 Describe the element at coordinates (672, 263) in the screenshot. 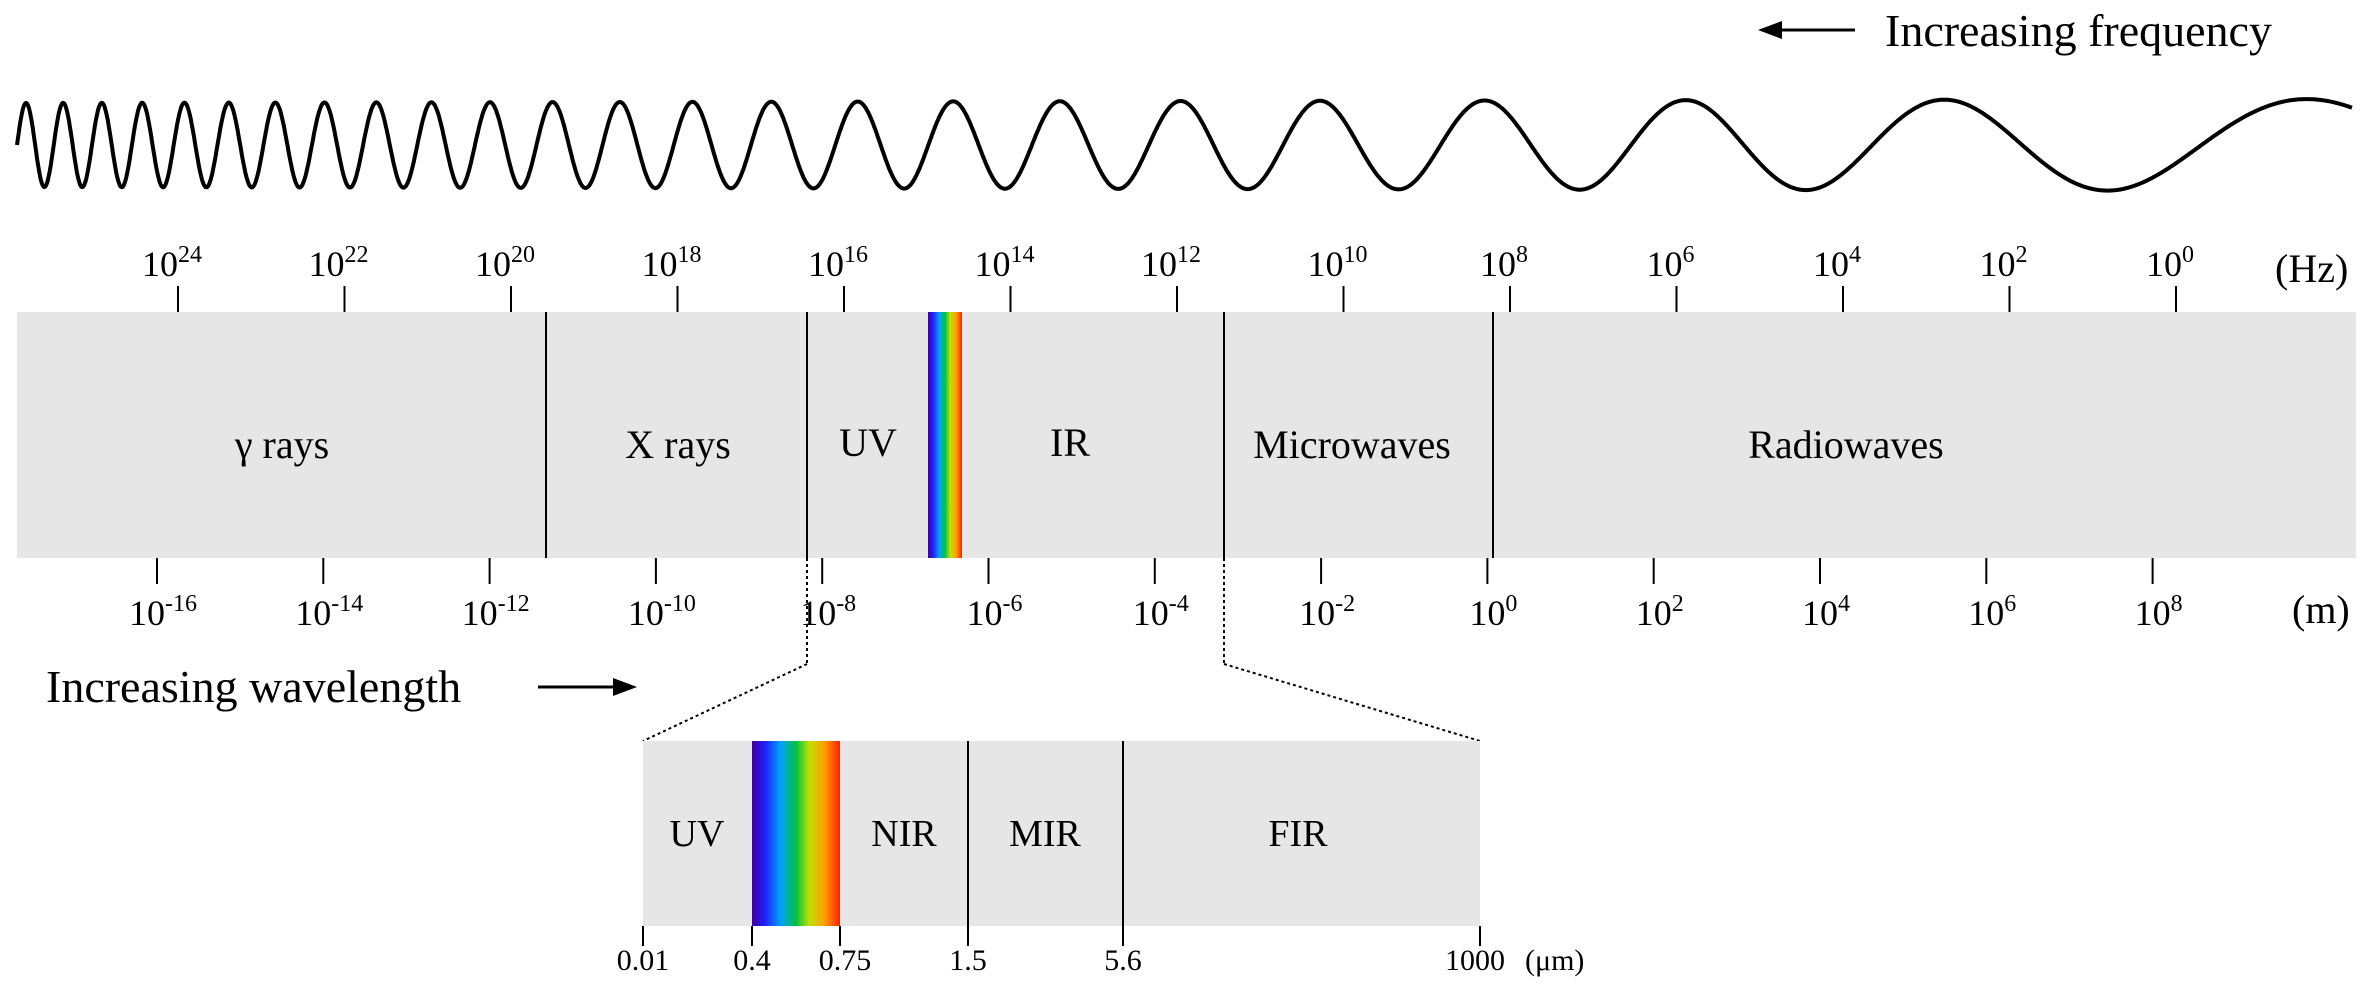

I see `frequency-tick-label: 10¹⁸` at that location.